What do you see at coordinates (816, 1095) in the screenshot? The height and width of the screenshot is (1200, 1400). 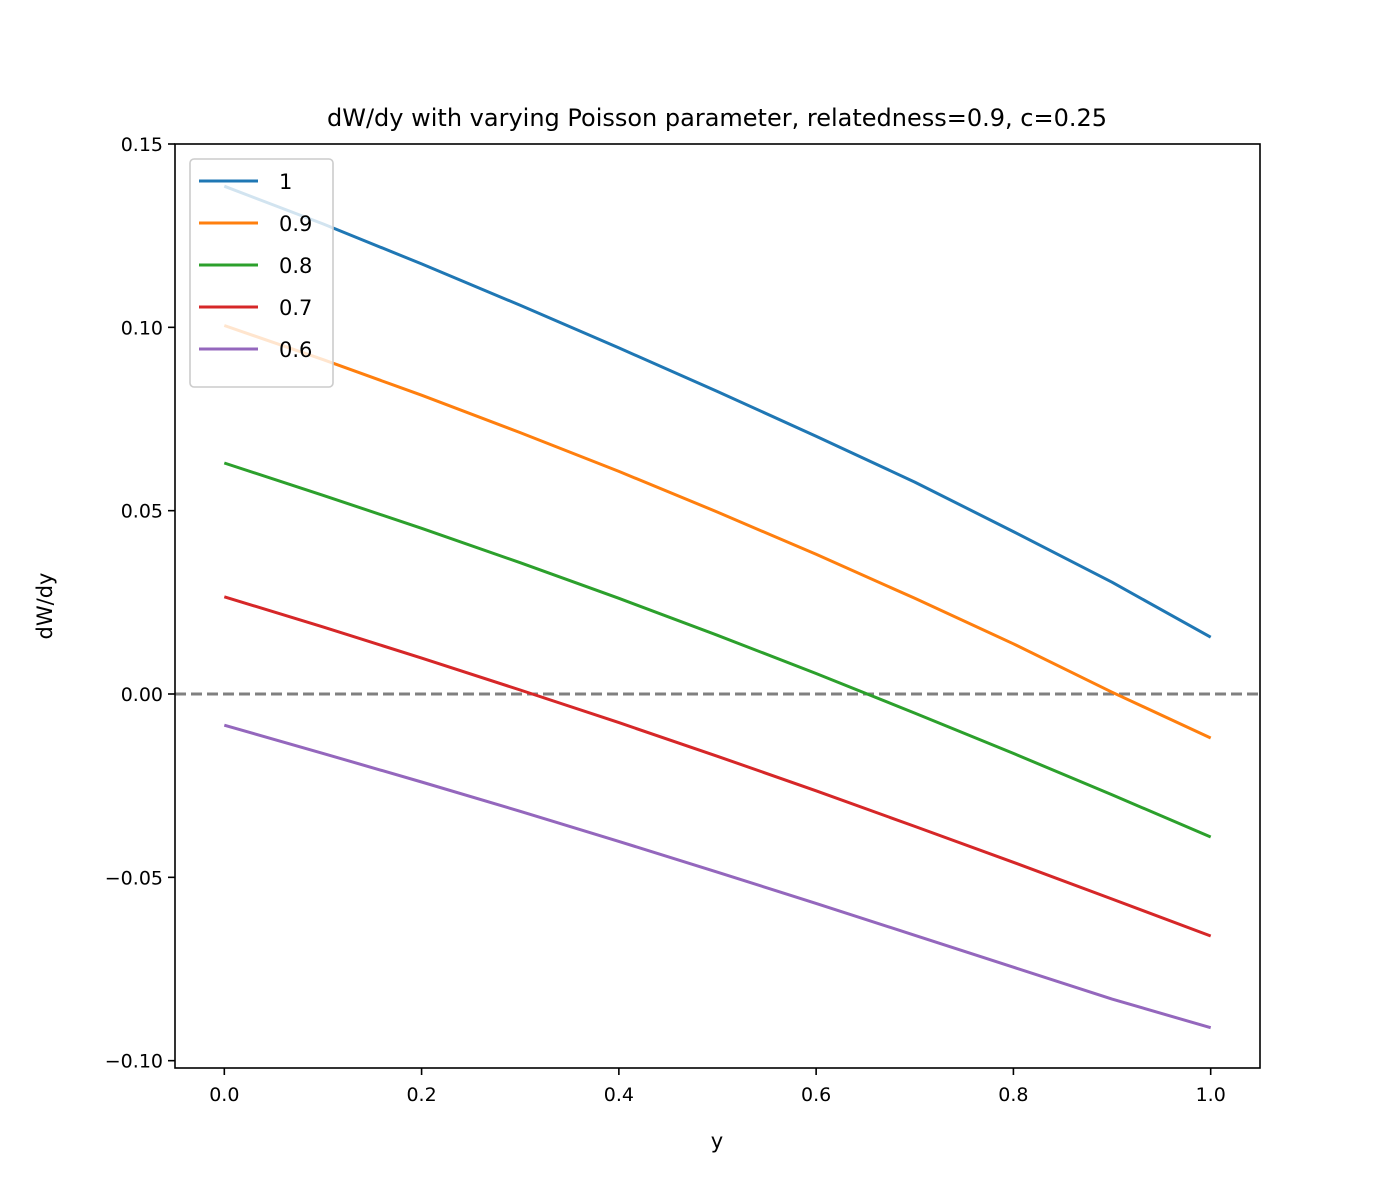 I see `x-tick-label: 0.6` at bounding box center [816, 1095].